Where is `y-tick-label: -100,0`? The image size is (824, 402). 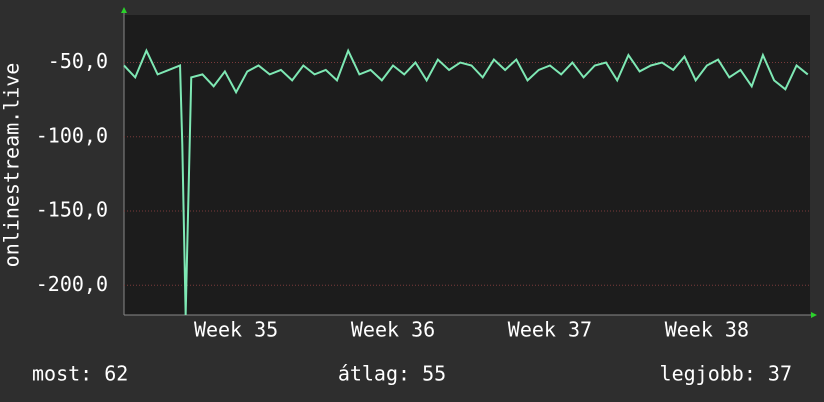 y-tick-label: -100,0 is located at coordinates (72, 135).